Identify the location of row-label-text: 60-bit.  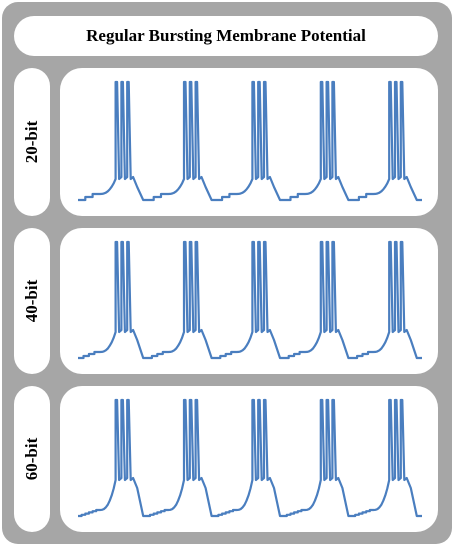
(31, 459).